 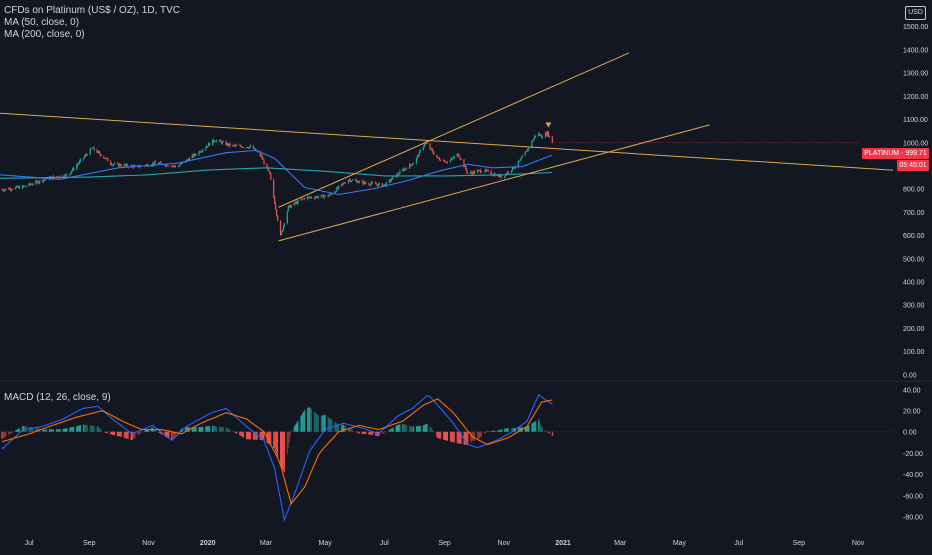 I want to click on ma50-line, so click(x=276, y=172).